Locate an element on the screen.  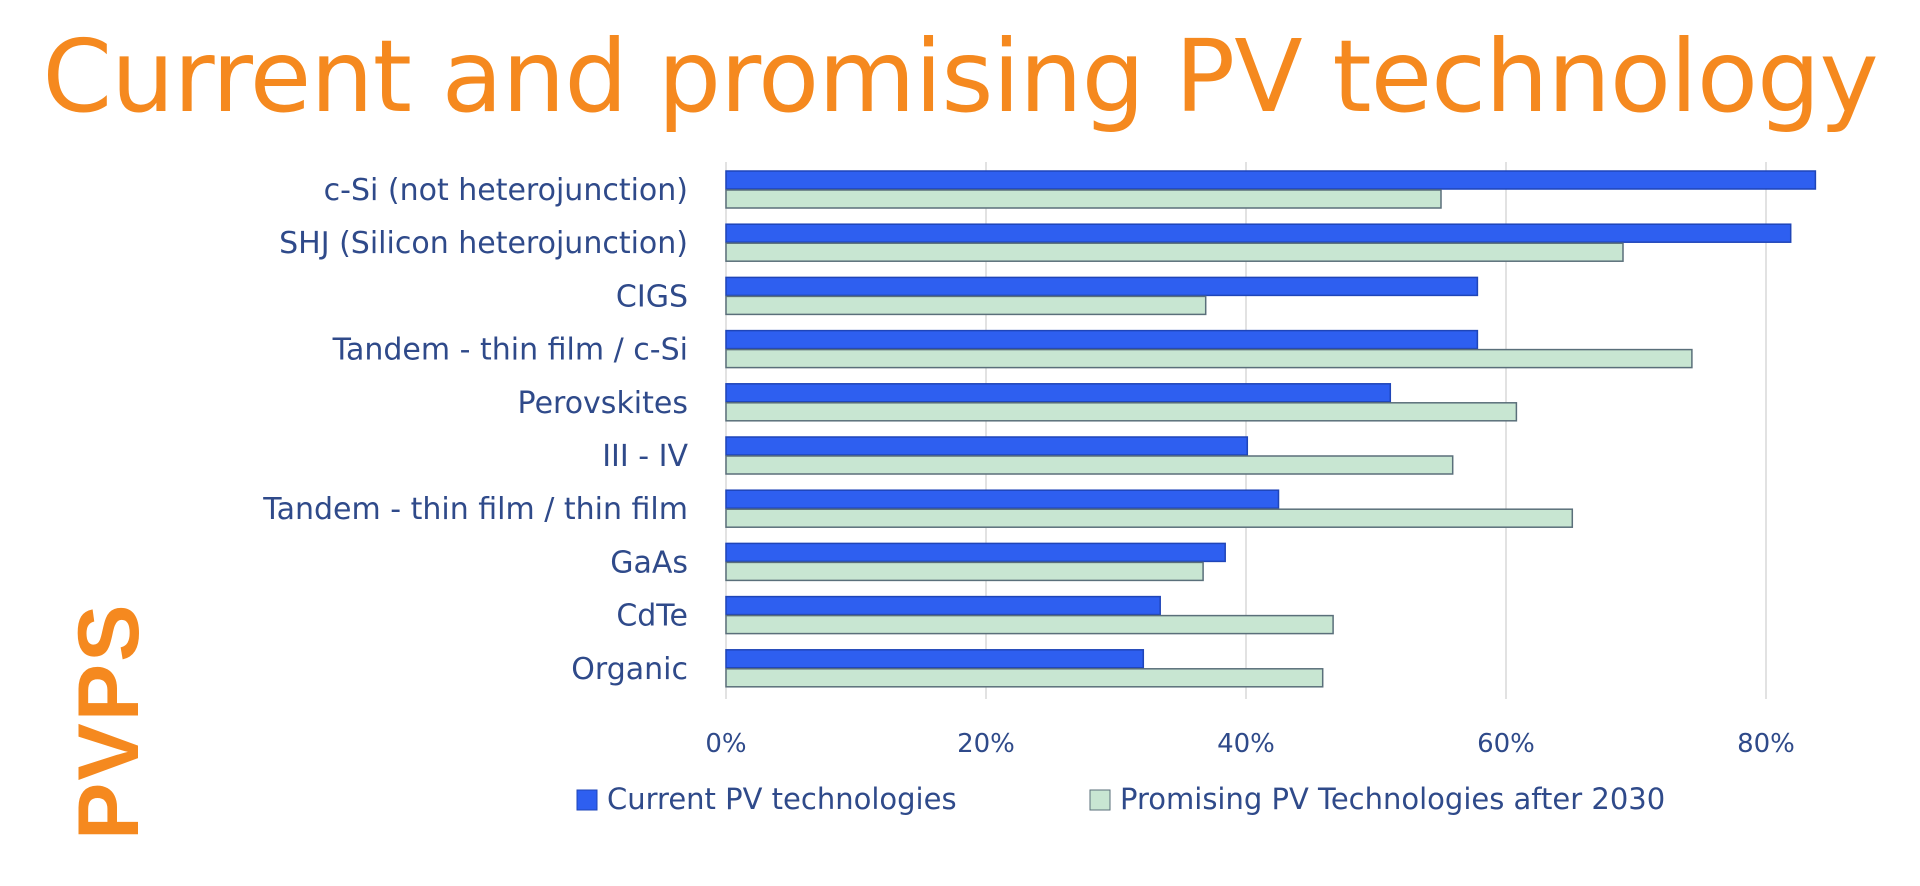
chart-title: Current and promising PV technology is located at coordinates (960, 76).